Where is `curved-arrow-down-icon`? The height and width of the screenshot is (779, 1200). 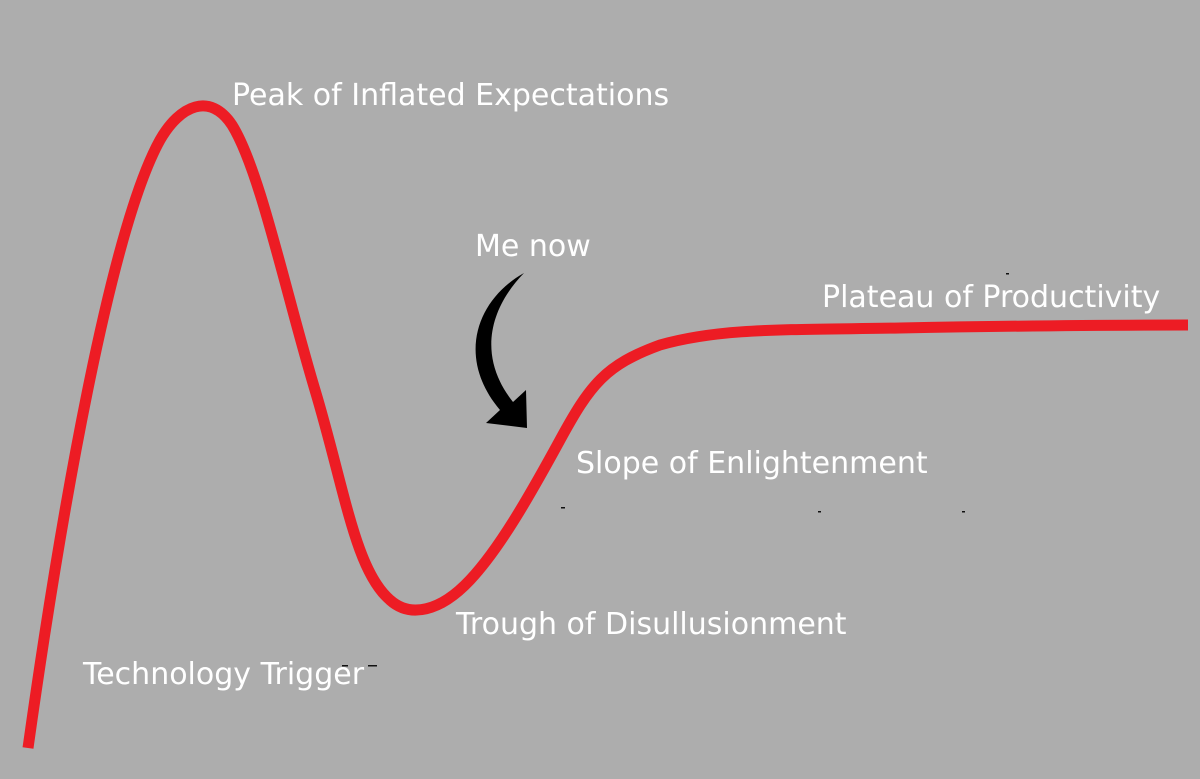
curved-arrow-down-icon is located at coordinates (501, 350).